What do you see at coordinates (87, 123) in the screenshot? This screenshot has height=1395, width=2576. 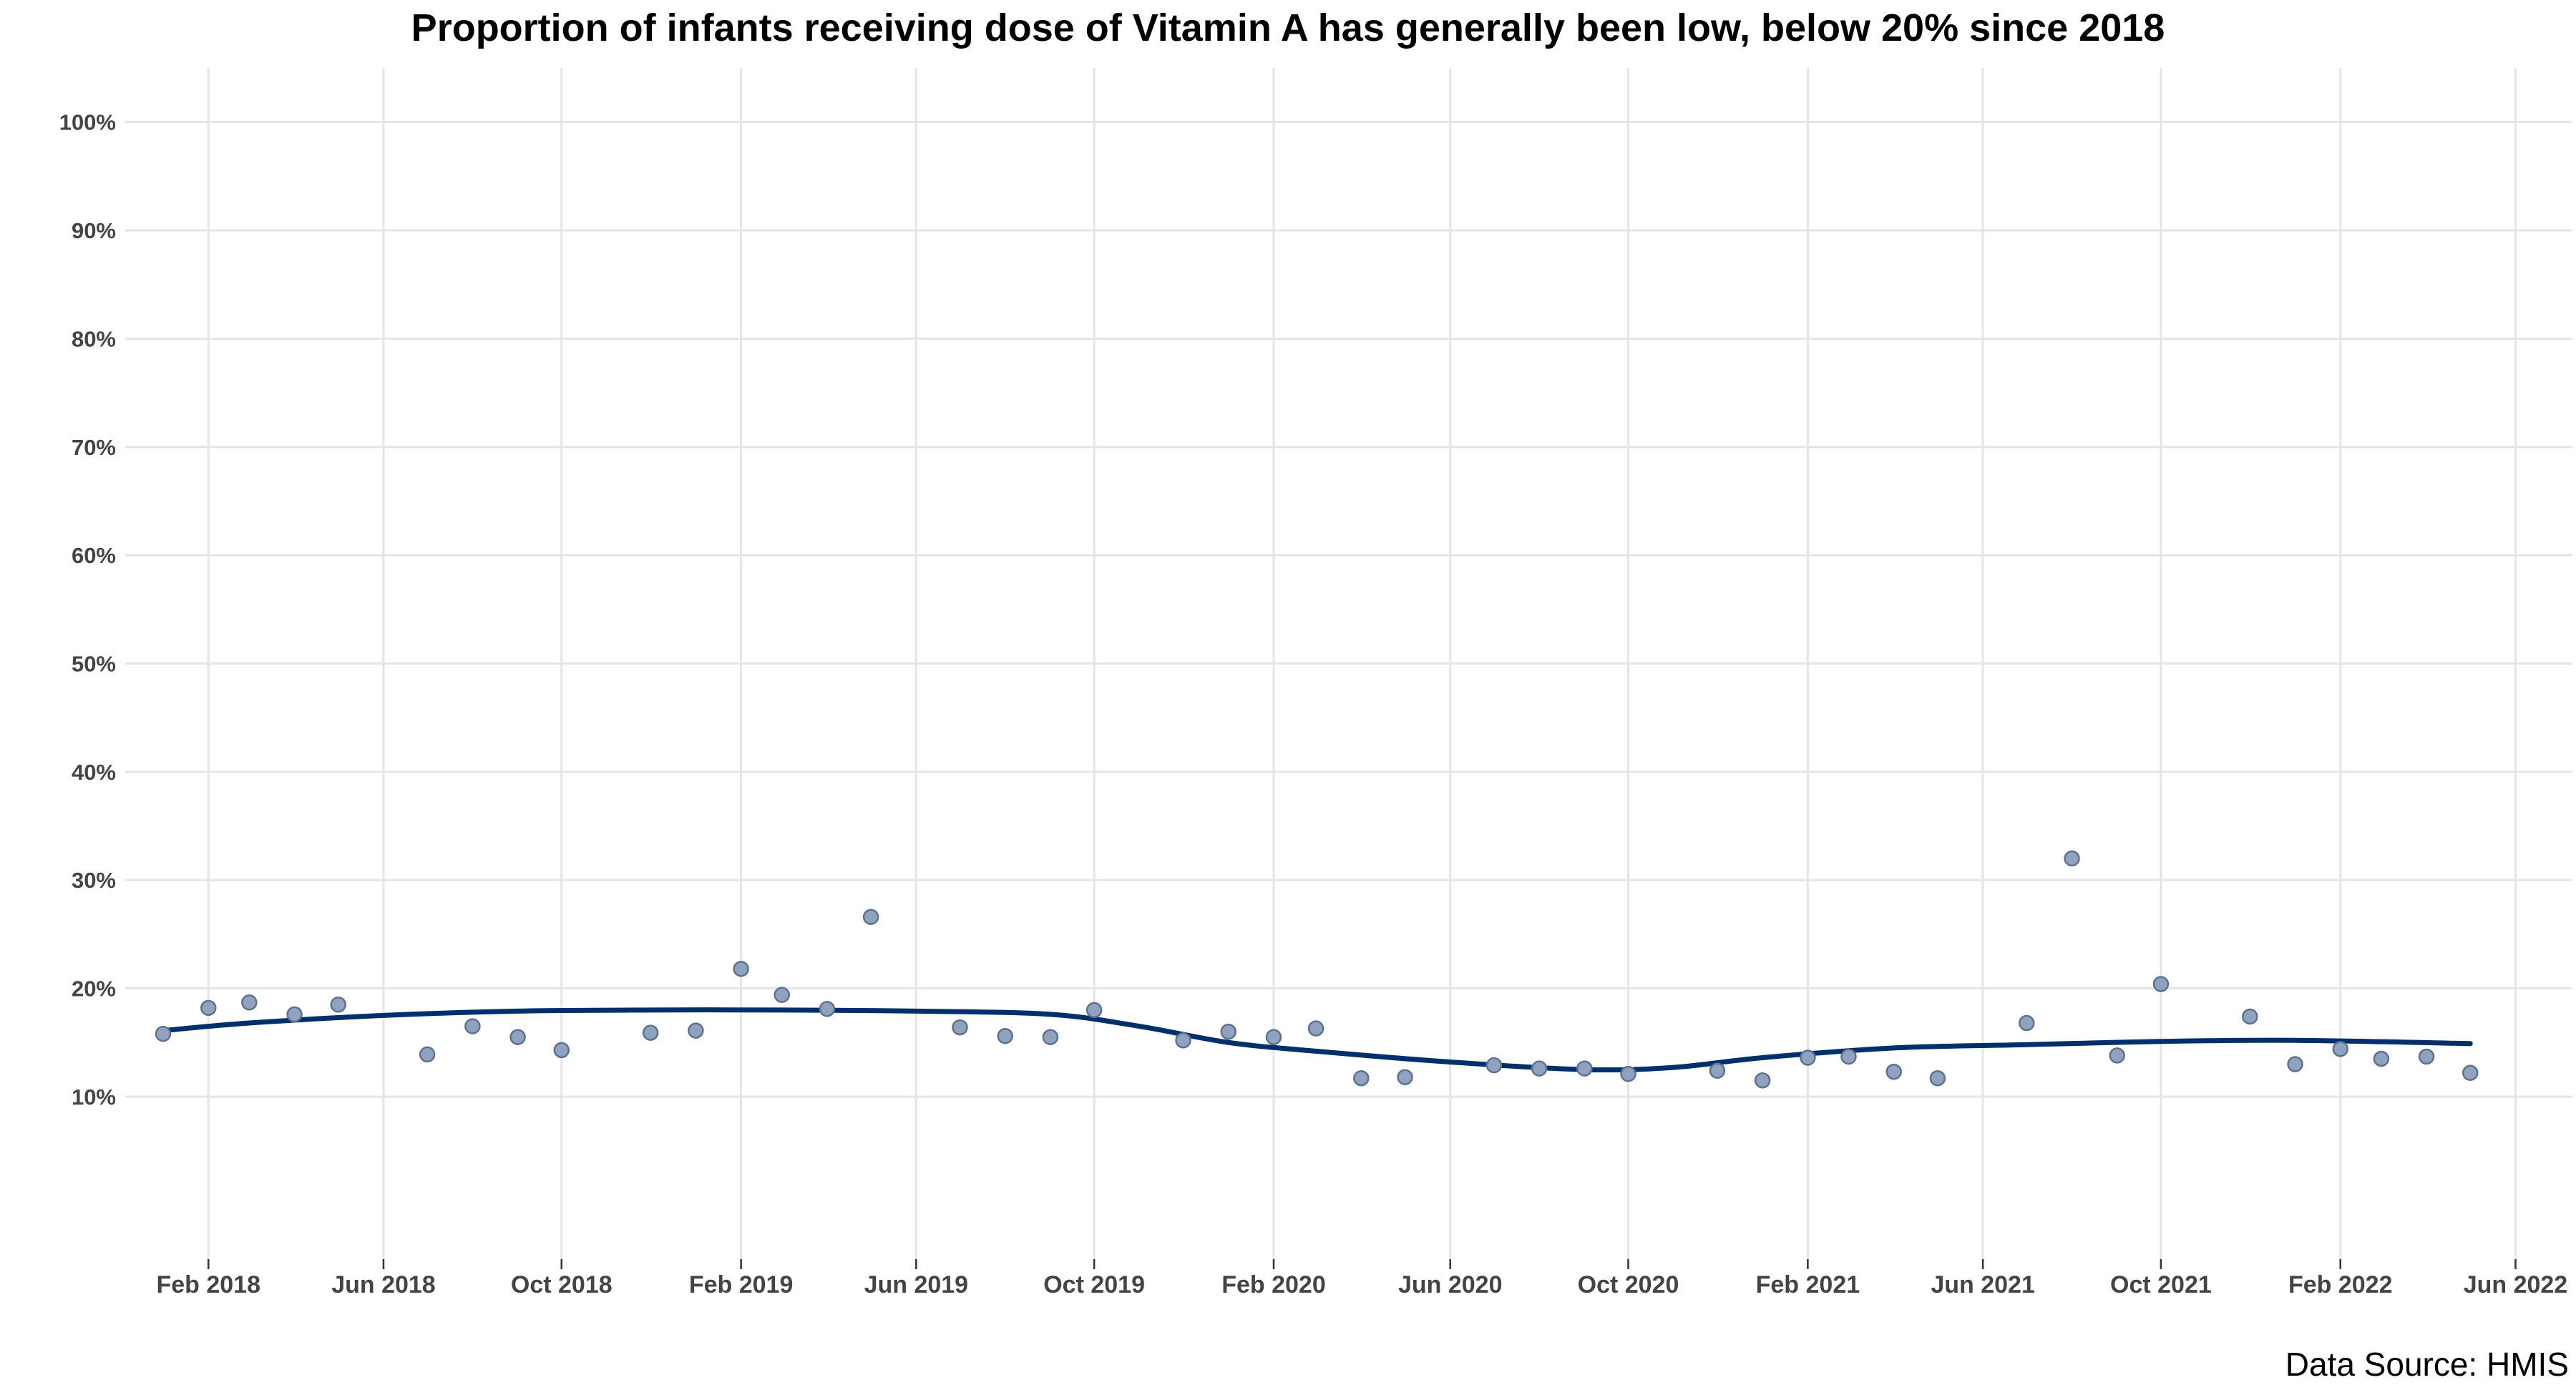 I see `y-tick-label: 100%` at bounding box center [87, 123].